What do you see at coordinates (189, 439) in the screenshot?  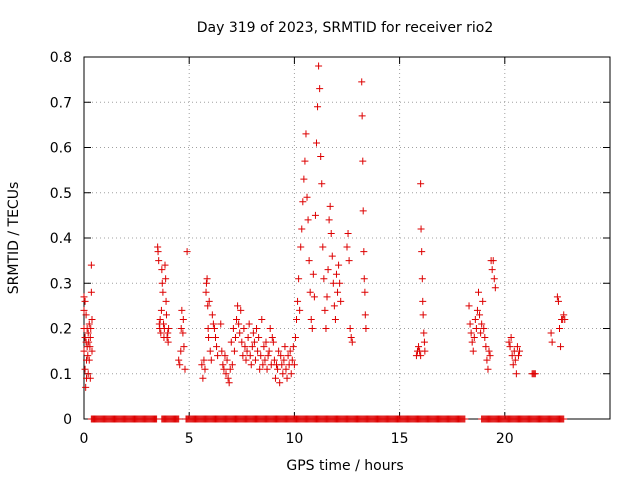 I see `x-tick-label: 5` at bounding box center [189, 439].